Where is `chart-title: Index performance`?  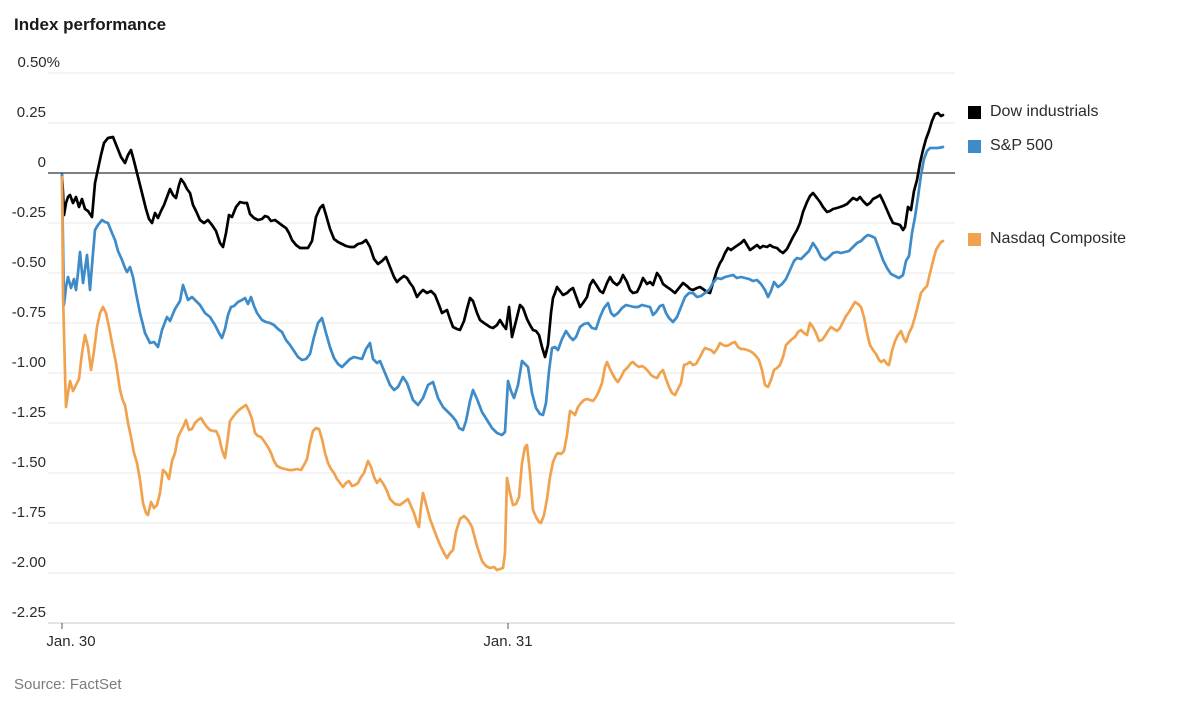 chart-title: Index performance is located at coordinates (90, 24).